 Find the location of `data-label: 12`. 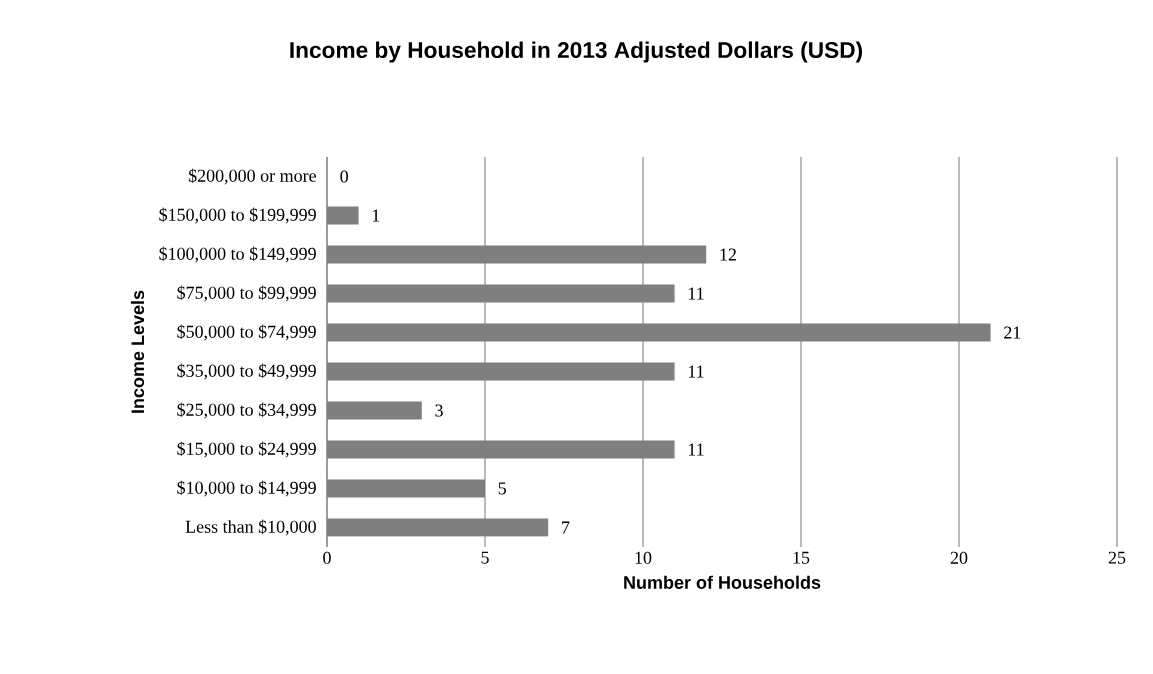

data-label: 12 is located at coordinates (728, 254).